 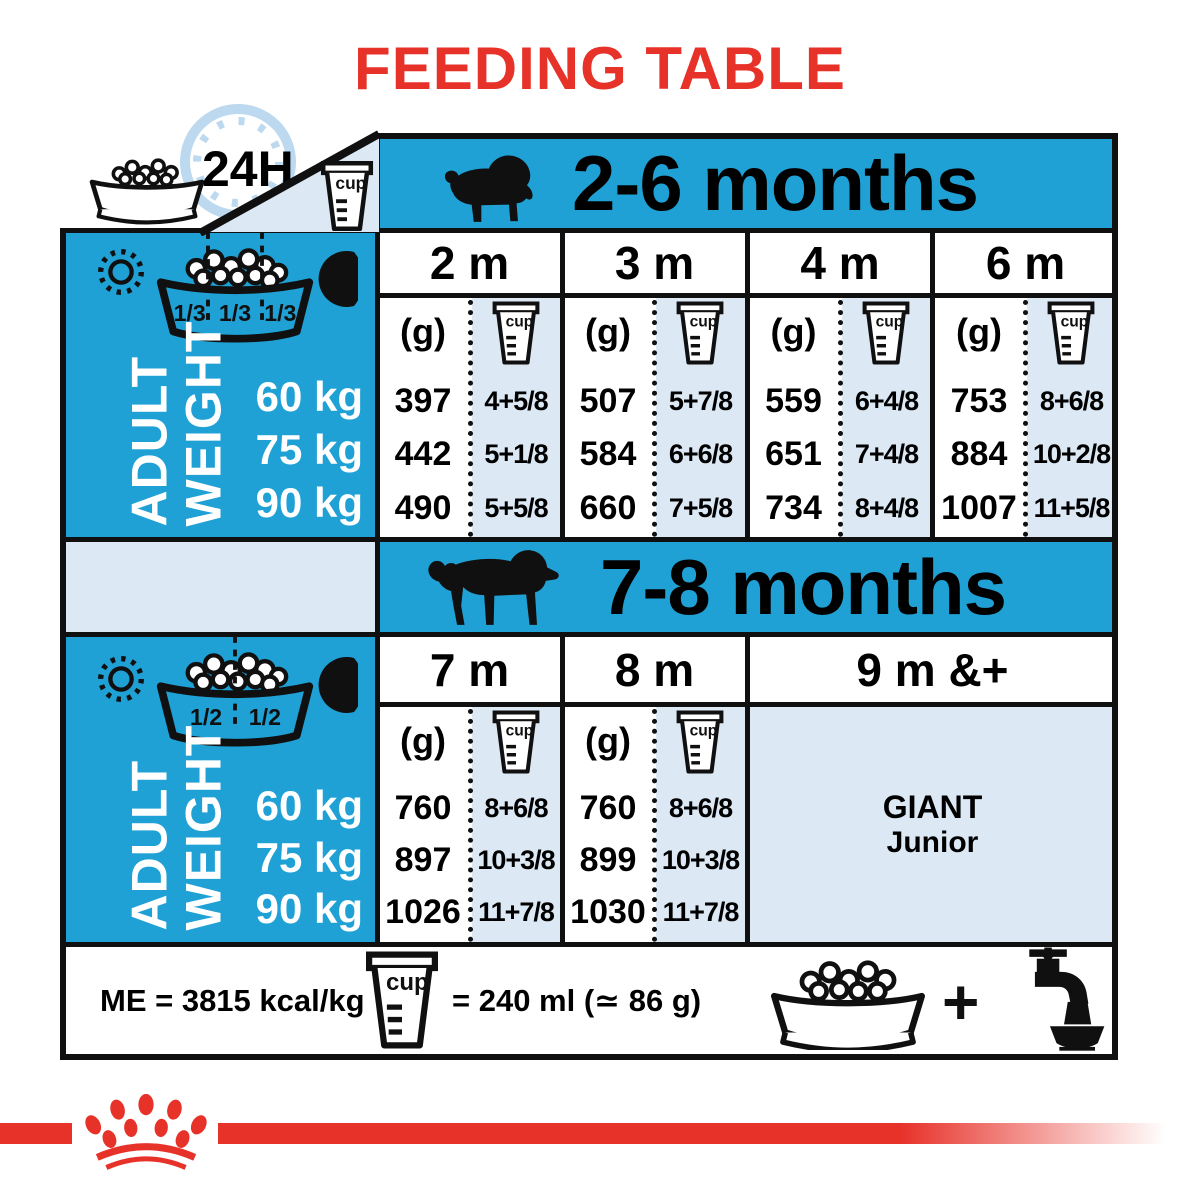 I want to click on grams-values-8m: 760 899 1030, so click(x=608, y=860).